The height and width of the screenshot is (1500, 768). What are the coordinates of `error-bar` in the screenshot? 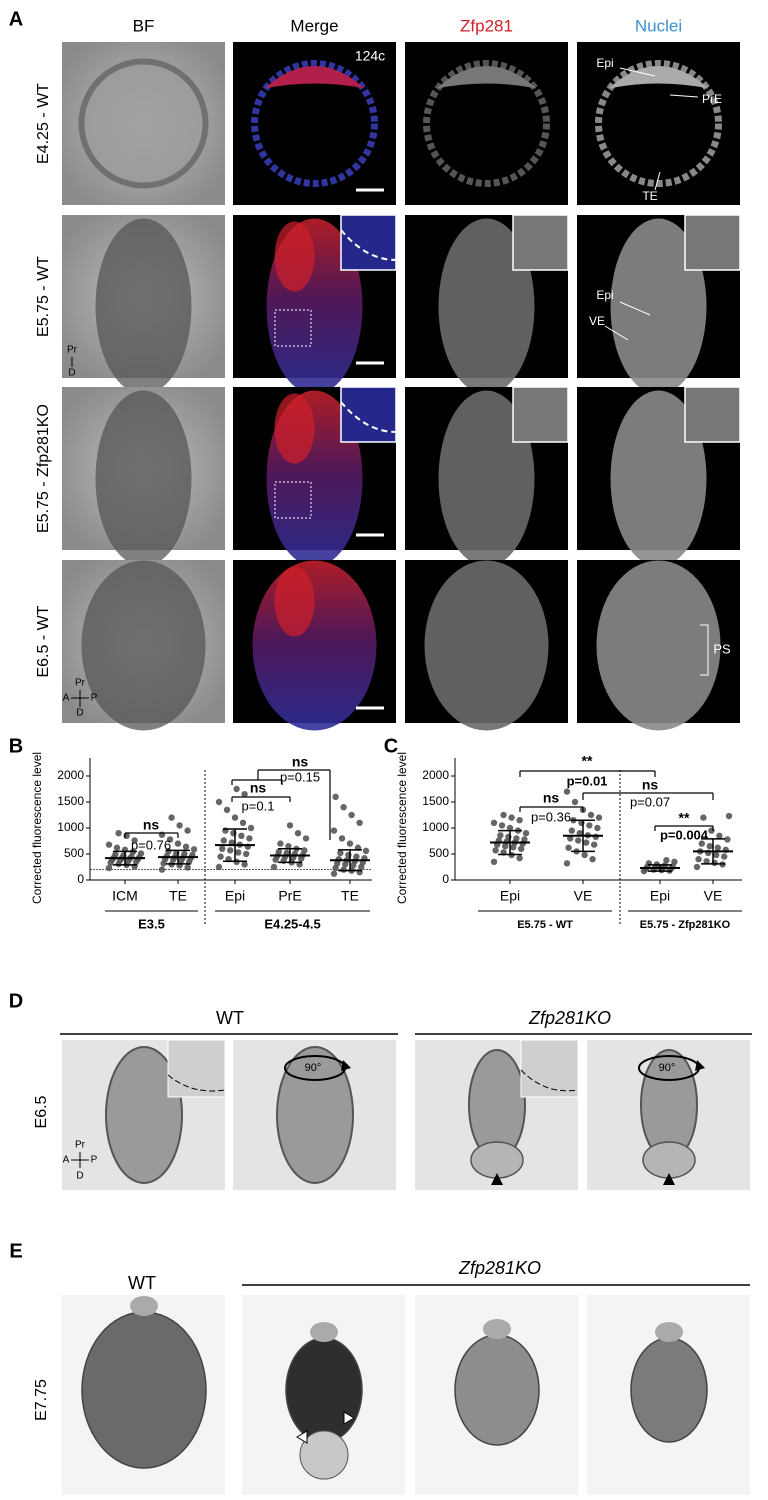 It's located at (235, 845).